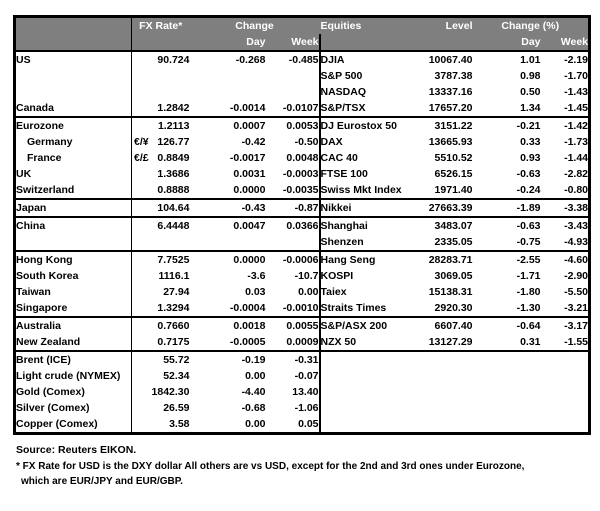  I want to click on week-header-right: Week, so click(565, 42).